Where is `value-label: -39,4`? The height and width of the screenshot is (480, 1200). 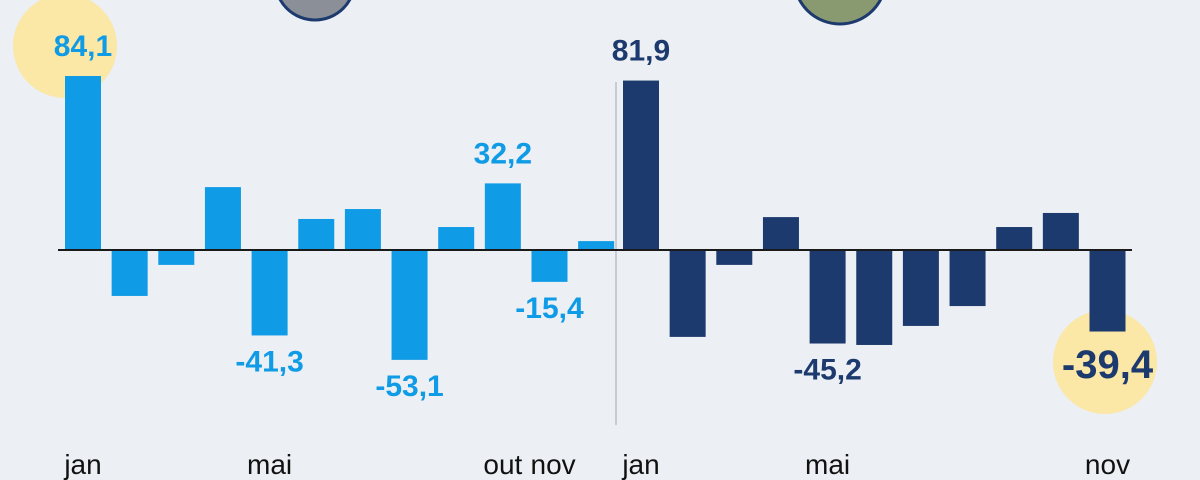
value-label: -39,4 is located at coordinates (1108, 365).